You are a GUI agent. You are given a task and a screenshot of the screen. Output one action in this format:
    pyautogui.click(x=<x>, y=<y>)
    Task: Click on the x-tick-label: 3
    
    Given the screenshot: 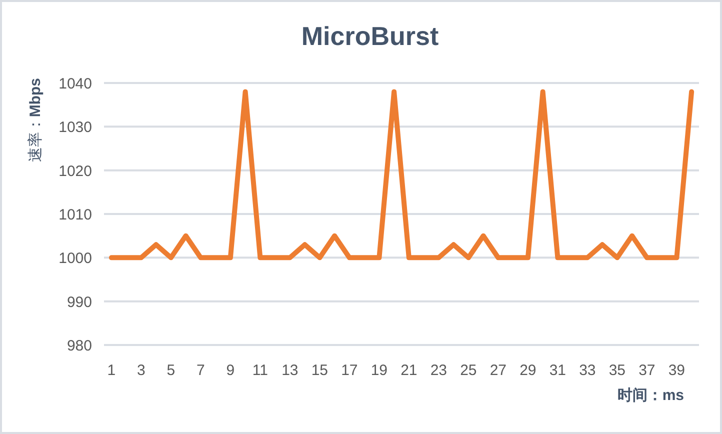 What is the action you would take?
    pyautogui.click(x=141, y=370)
    